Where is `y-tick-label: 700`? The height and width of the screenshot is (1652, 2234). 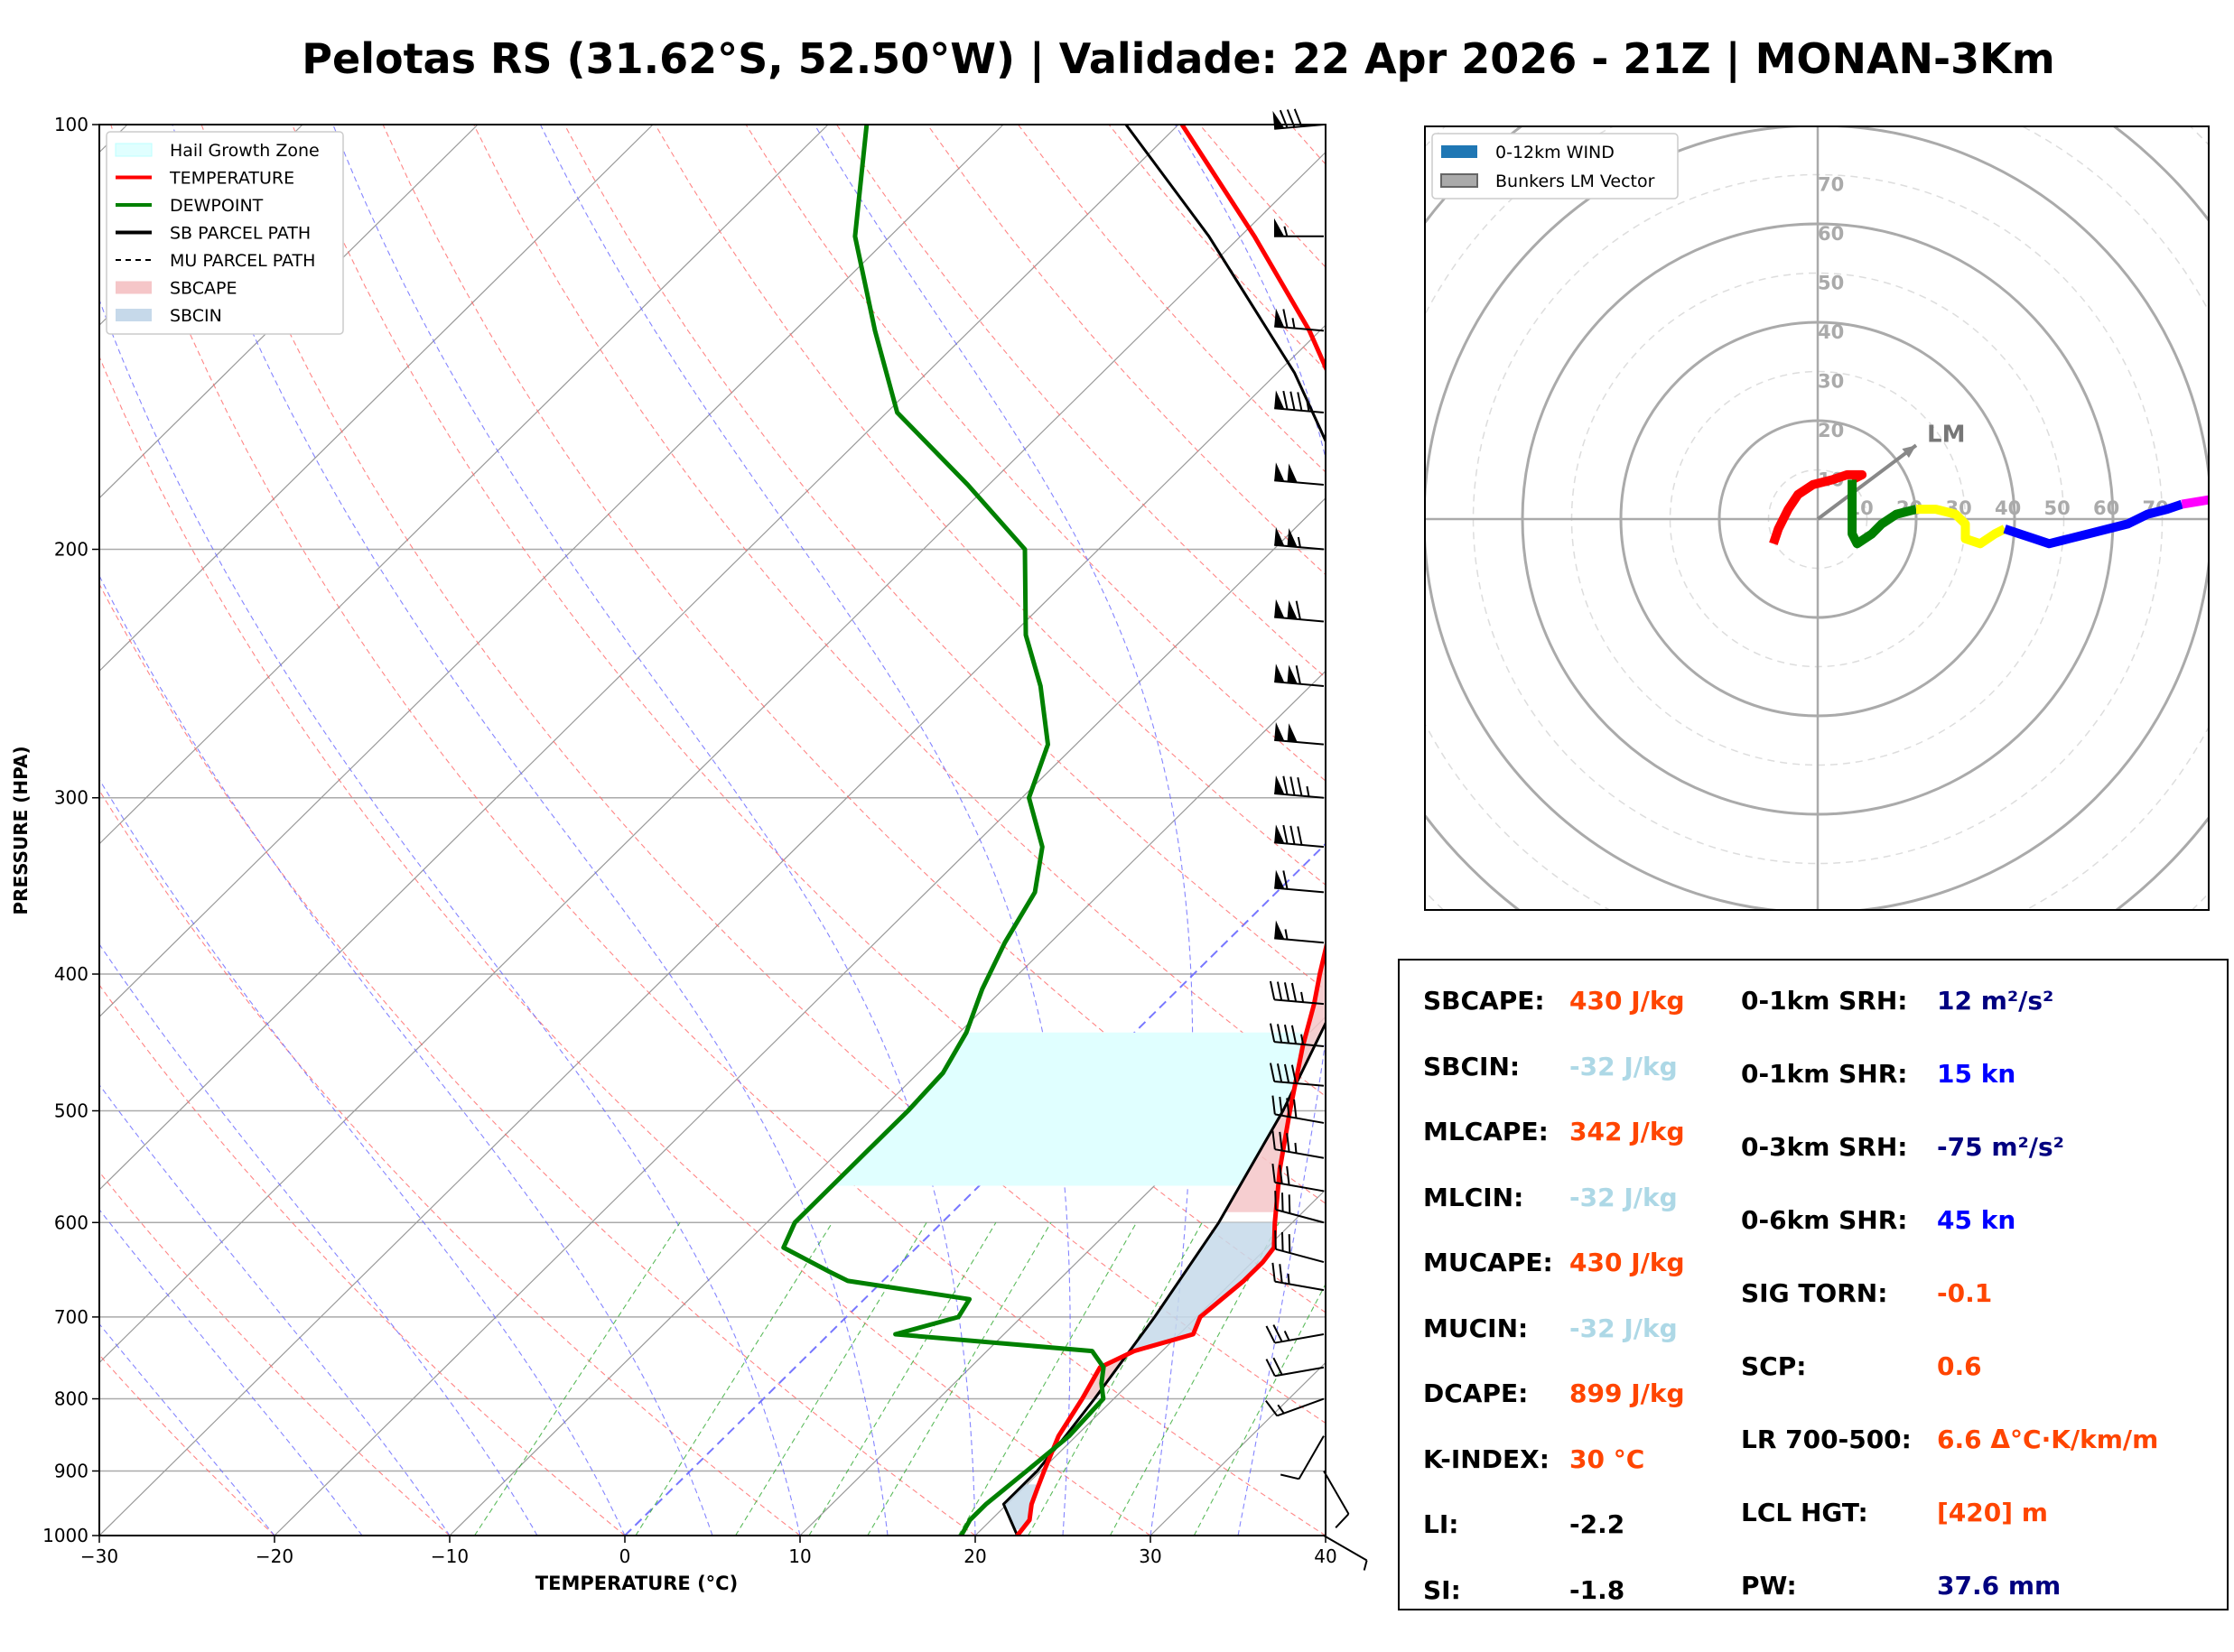 y-tick-label: 700 is located at coordinates (71, 1317).